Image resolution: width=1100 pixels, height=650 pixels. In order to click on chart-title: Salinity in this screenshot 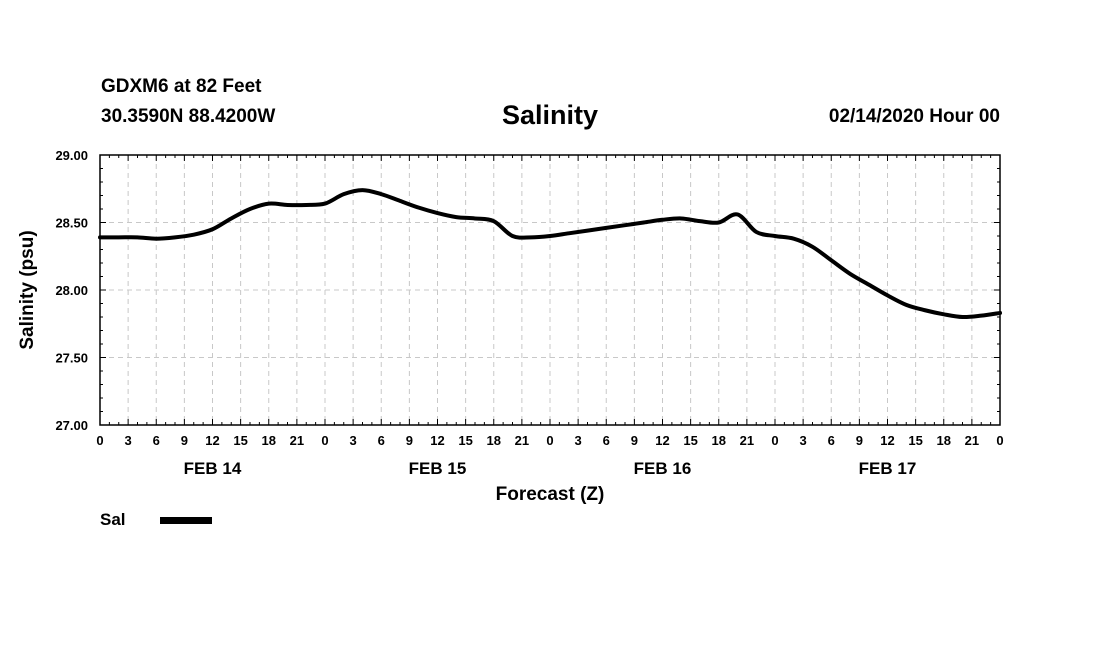, I will do `click(550, 115)`.